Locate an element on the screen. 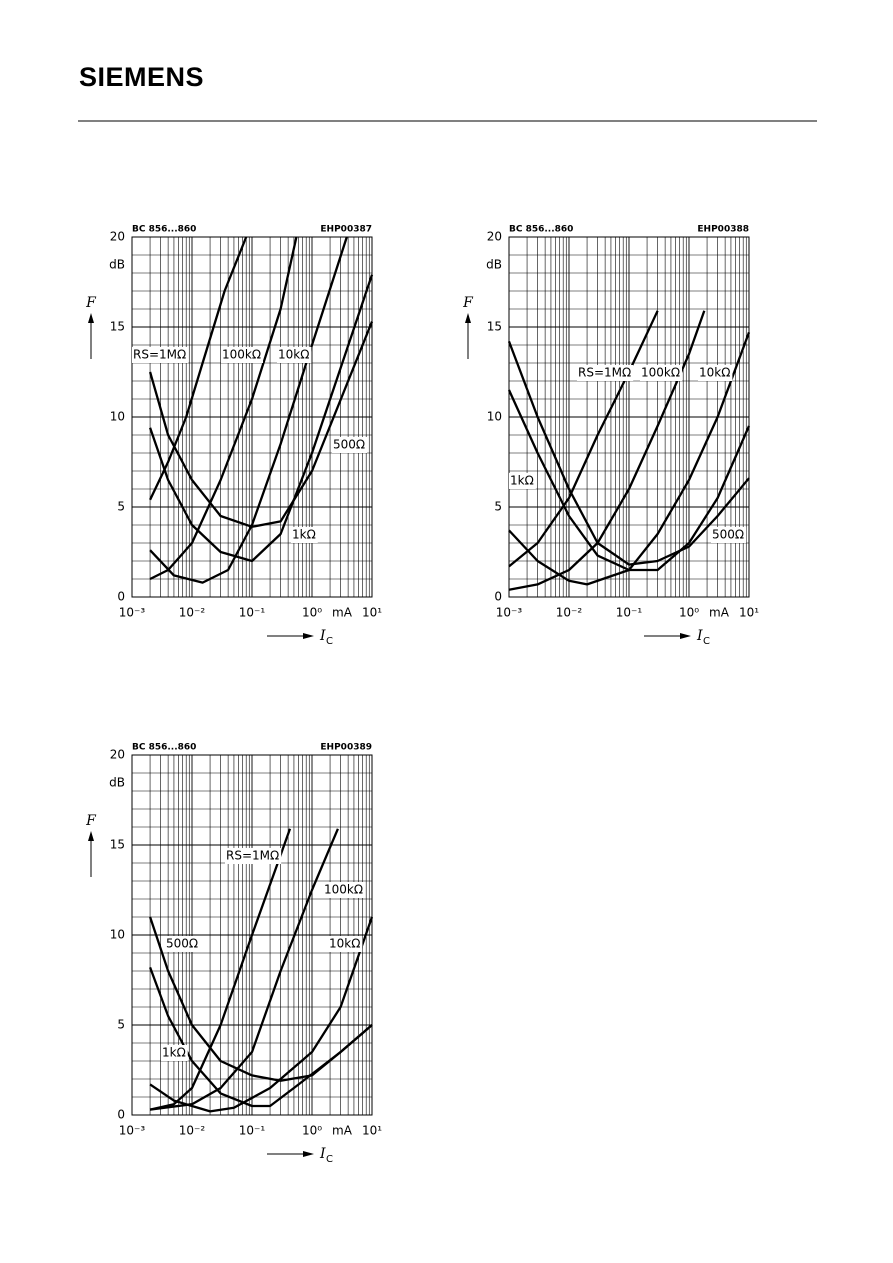 The width and height of the screenshot is (893, 1263). figure-id: EHP00389 is located at coordinates (346, 748).